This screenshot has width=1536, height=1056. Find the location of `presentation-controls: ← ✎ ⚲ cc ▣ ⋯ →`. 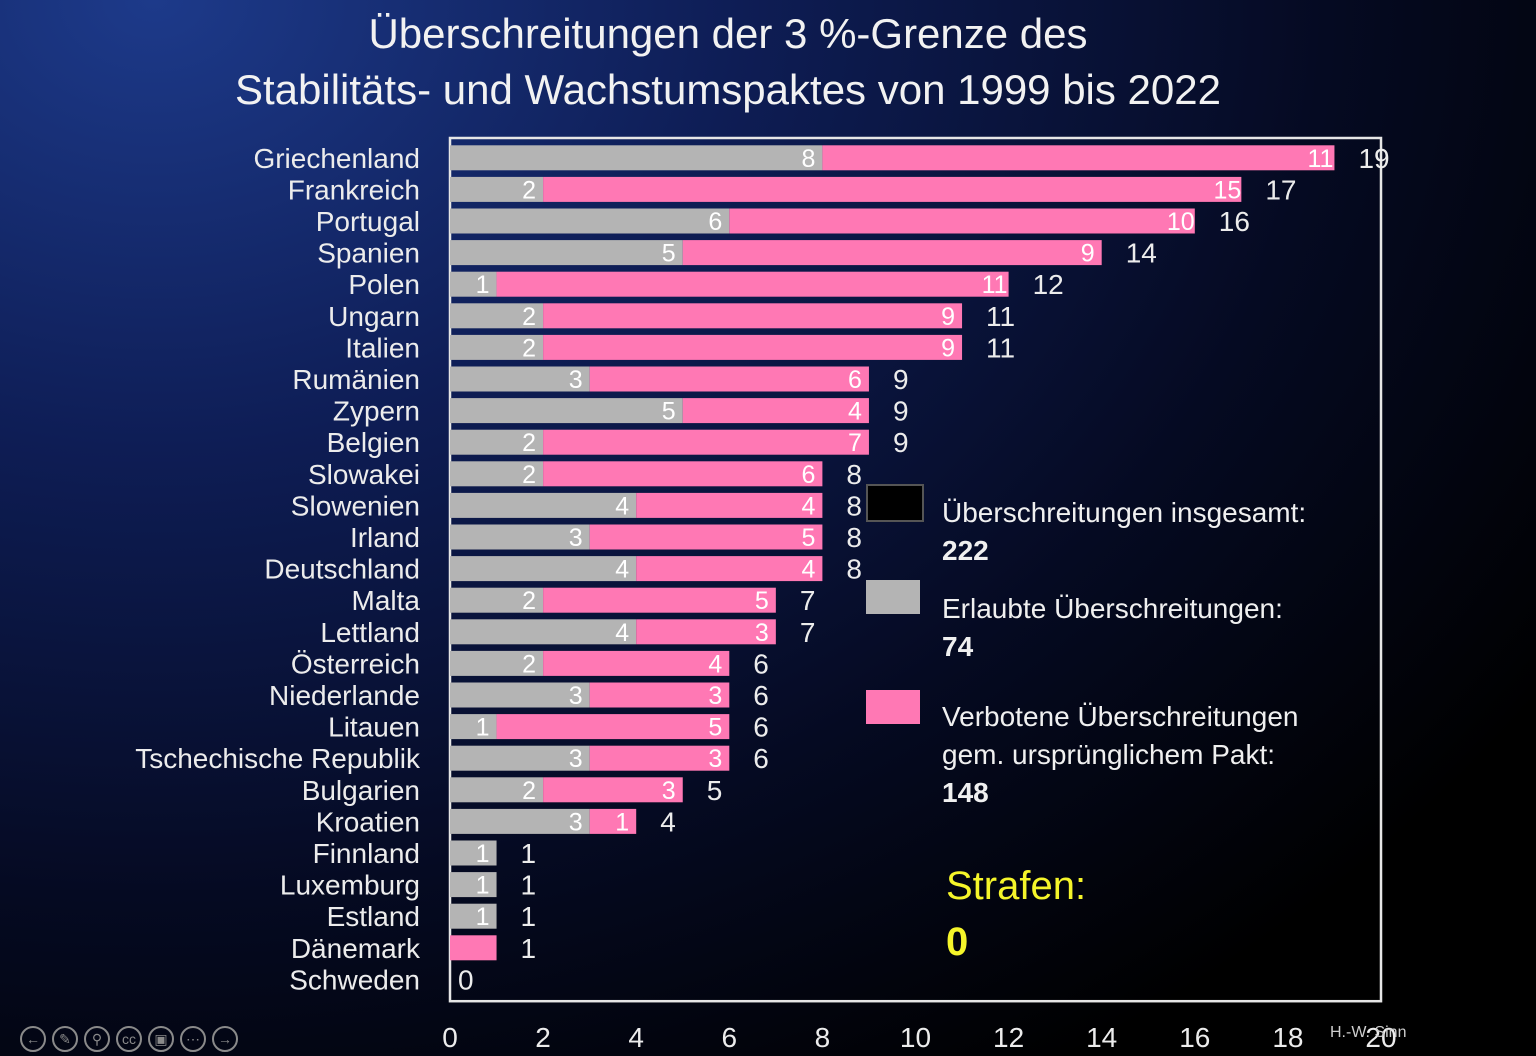

presentation-controls: ← ✎ ⚲ cc ▣ ⋯ → is located at coordinates (129, 1039).